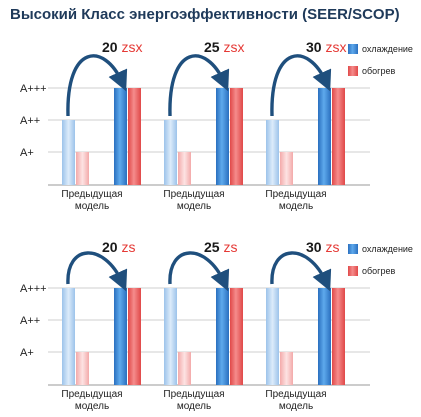  I want to click on series-title: 30 zsx, so click(326, 47).